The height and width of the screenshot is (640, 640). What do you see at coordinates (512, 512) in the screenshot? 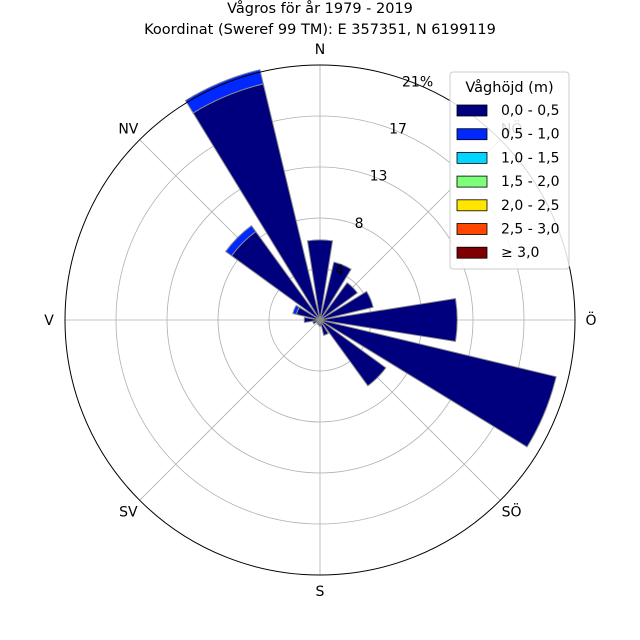
I see `compass-label: SÖ` at bounding box center [512, 512].